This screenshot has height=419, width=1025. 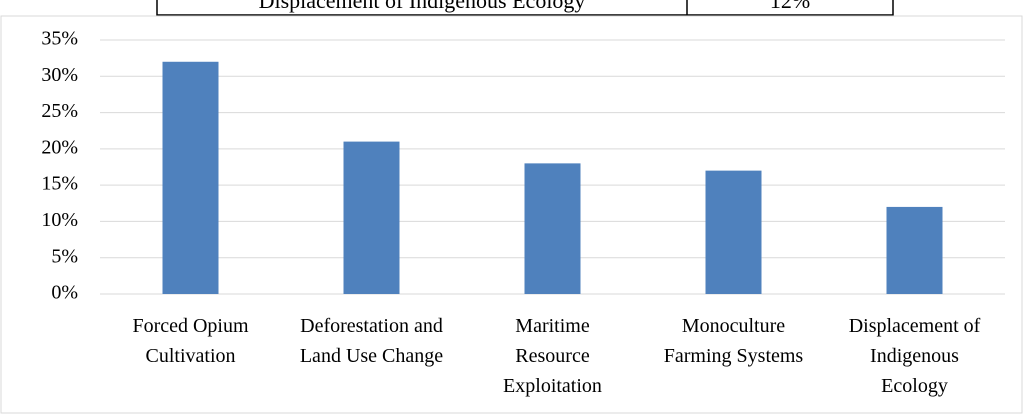 I want to click on table-cell: Displacement of Indigenous Ecology, so click(x=422, y=6).